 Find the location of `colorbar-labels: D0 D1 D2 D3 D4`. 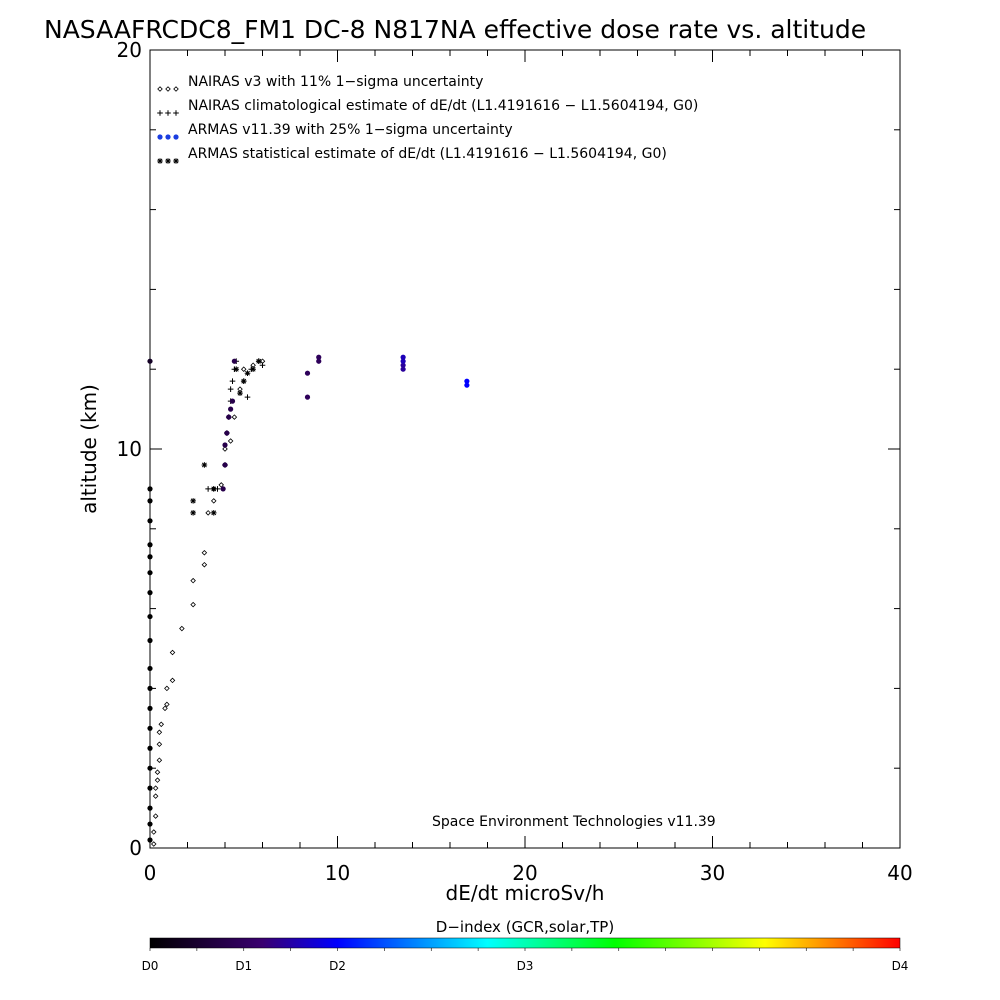

colorbar-labels: D0 D1 D2 D3 D4 is located at coordinates (525, 966).